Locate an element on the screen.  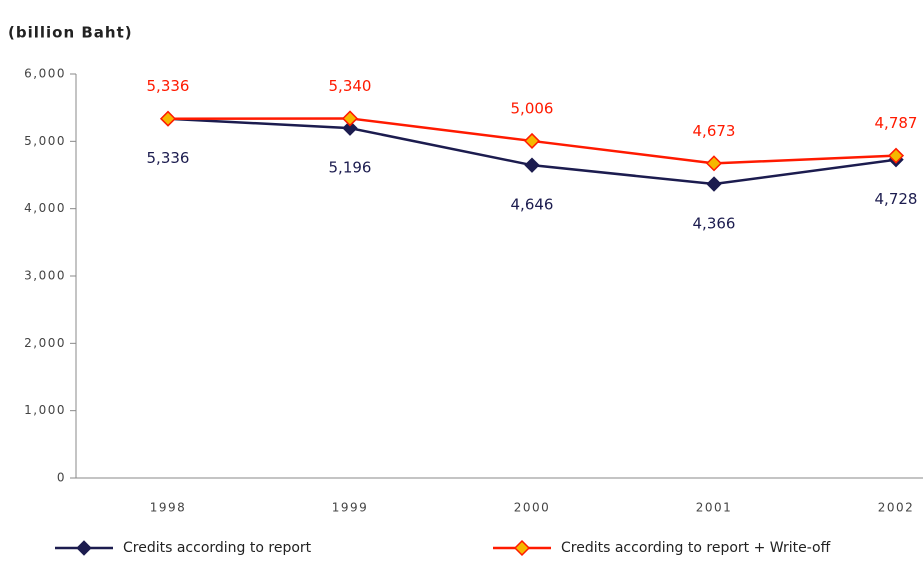
y-tick-label: 1,000 is located at coordinates (45, 410).